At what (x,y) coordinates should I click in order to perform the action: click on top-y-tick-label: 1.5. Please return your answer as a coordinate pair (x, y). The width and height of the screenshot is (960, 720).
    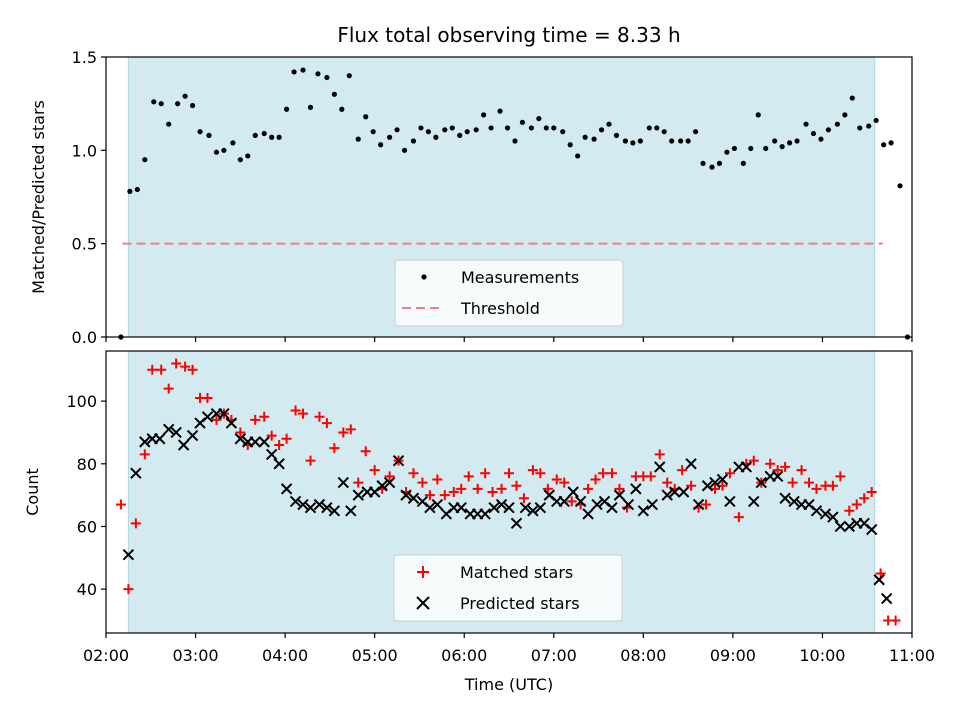
    Looking at the image, I should click on (84, 57).